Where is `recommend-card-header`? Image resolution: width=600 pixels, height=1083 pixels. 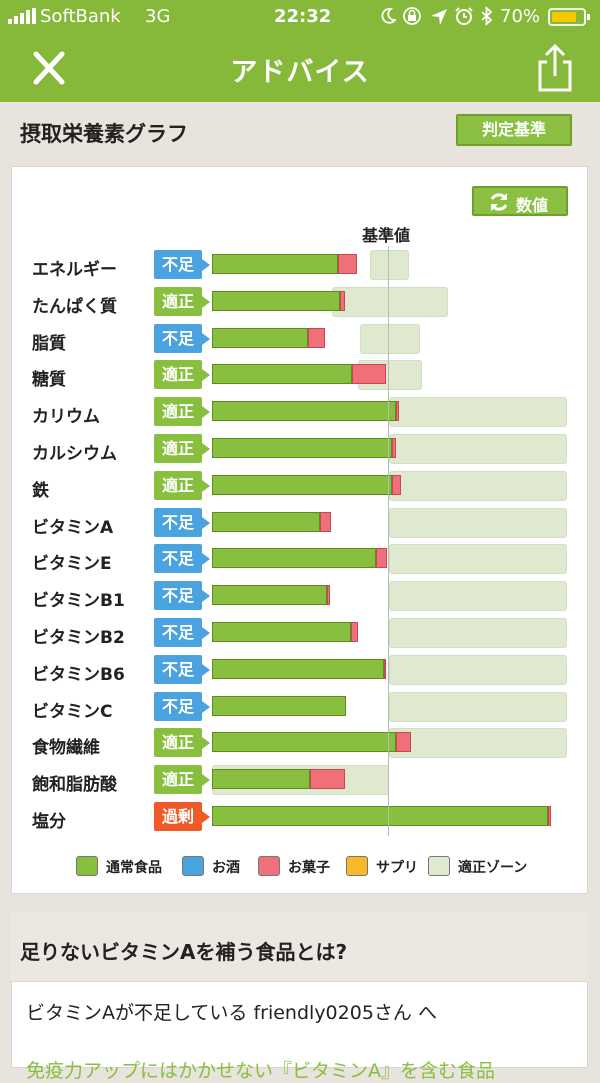
recommend-card-header is located at coordinates (299, 947).